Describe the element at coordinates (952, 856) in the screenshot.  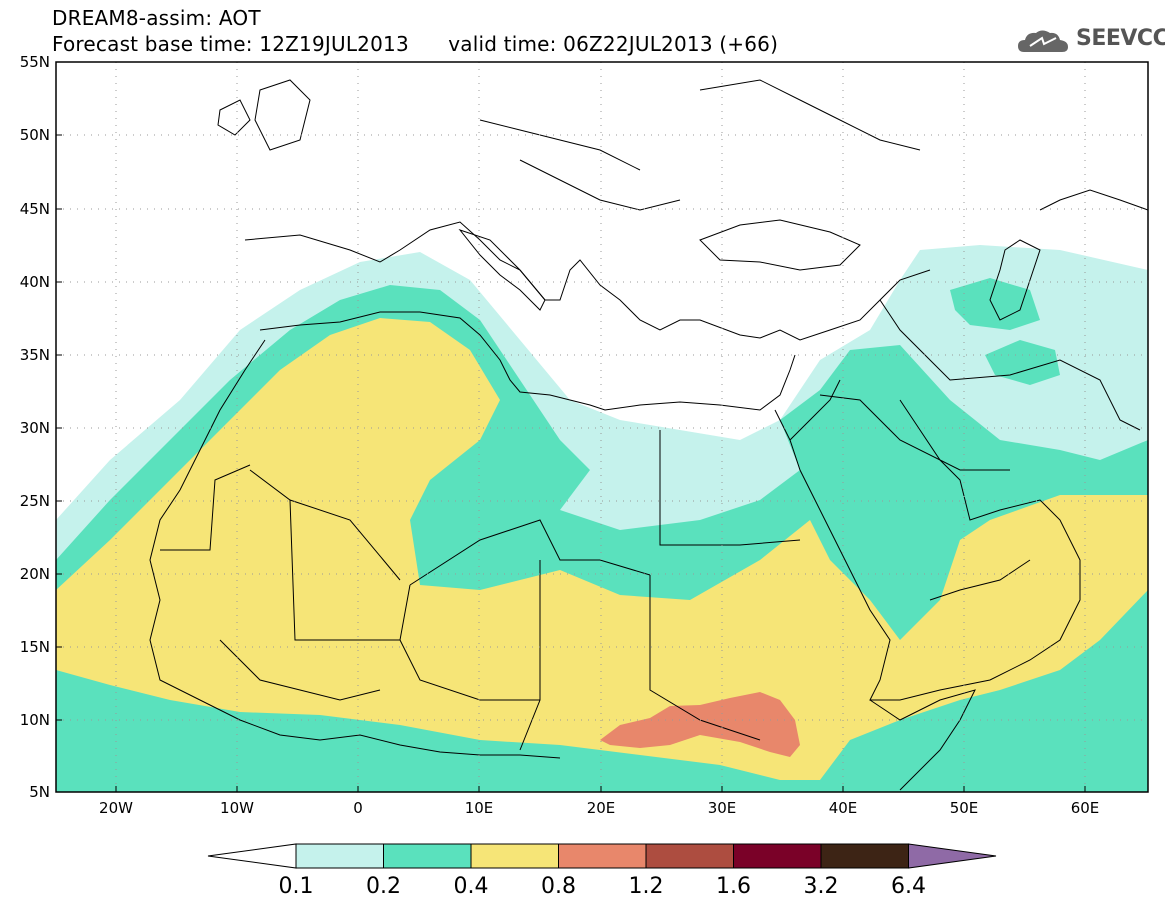
I see `colorbar-over-arrow` at that location.